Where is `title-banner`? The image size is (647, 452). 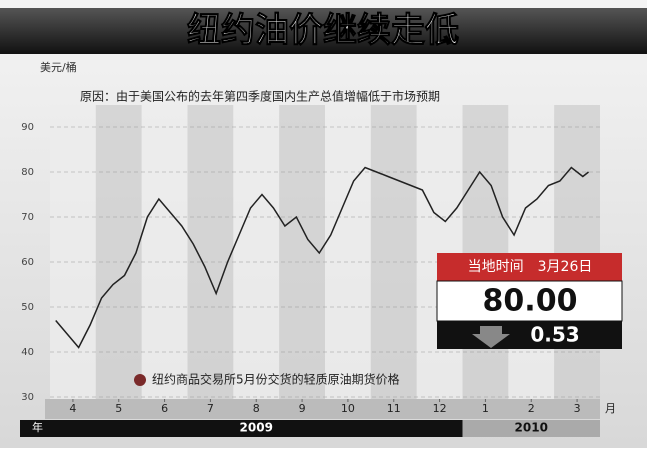 title-banner is located at coordinates (323, 31).